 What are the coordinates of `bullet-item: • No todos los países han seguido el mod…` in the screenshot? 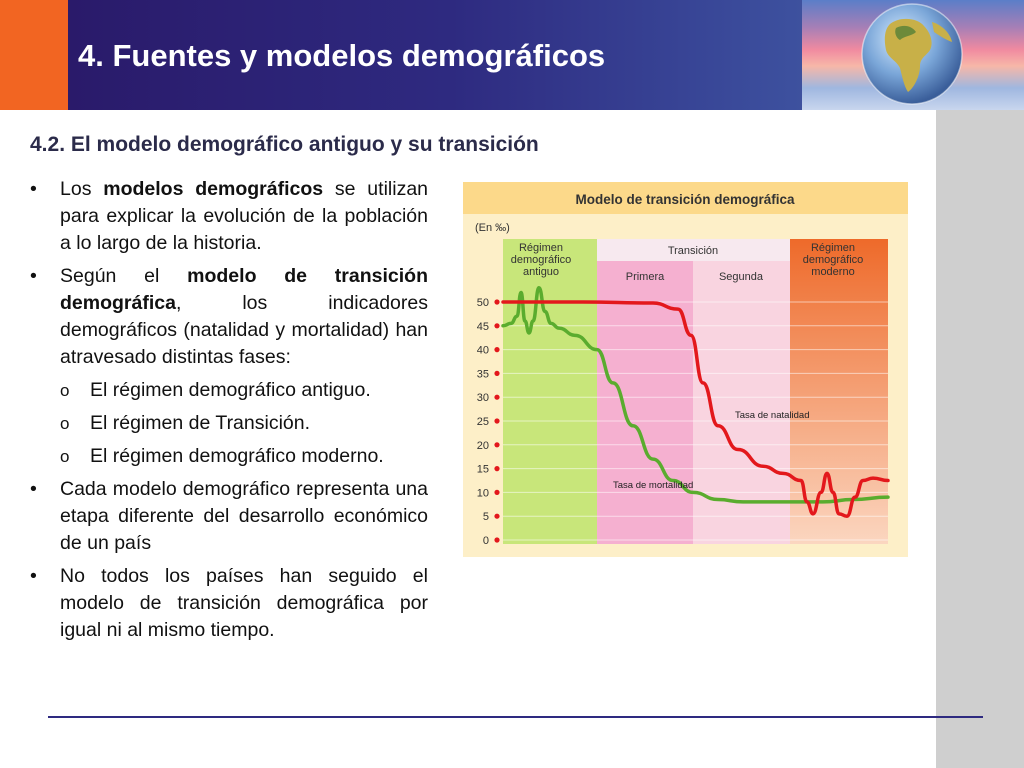 It's located at (228, 603).